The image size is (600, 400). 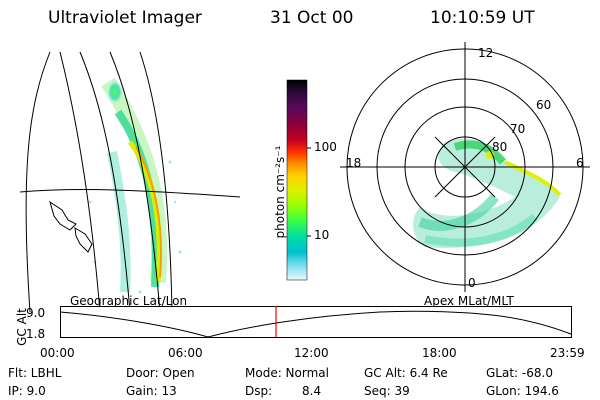 I want to click on geographic-label: Geographic Lat/Lon, so click(x=129, y=301).